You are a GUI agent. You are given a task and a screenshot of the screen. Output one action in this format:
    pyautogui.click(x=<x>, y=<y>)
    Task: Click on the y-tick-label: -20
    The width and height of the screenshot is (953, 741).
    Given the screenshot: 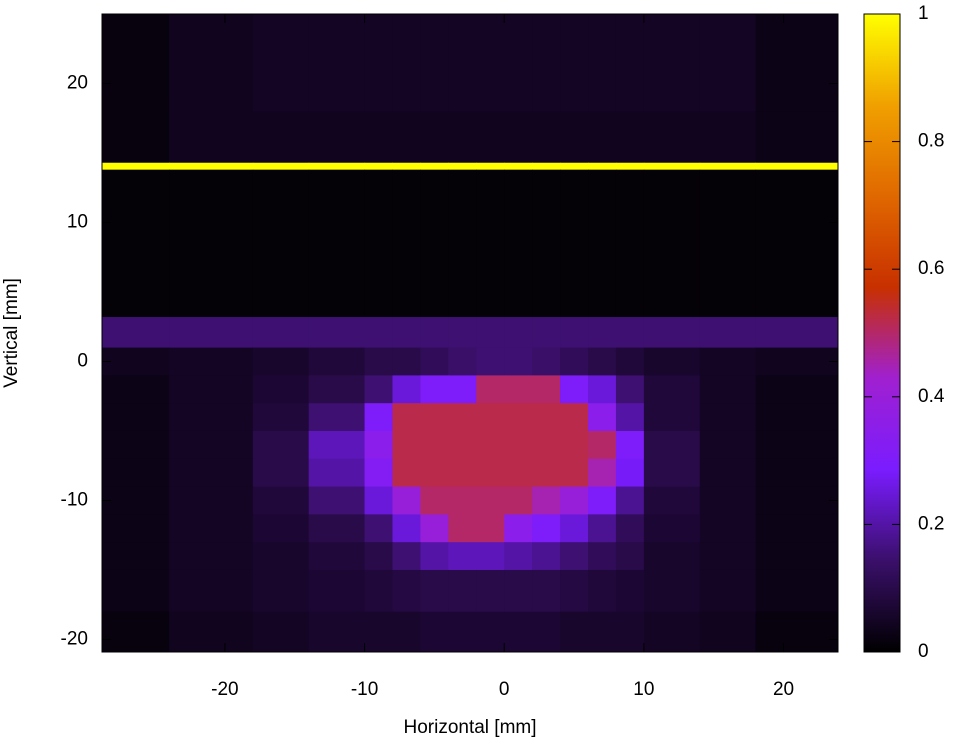 What is the action you would take?
    pyautogui.click(x=74, y=639)
    